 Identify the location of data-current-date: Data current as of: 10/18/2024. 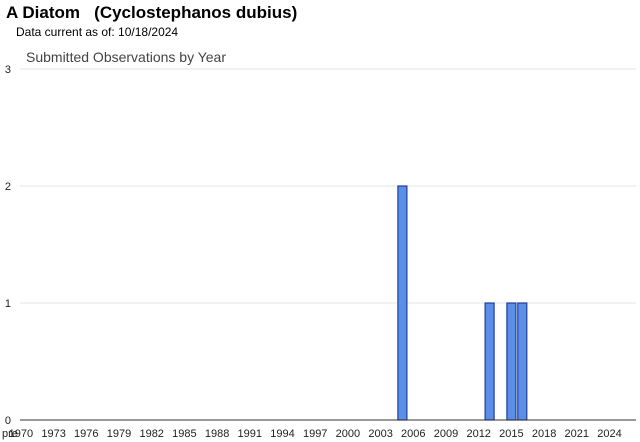
(97, 32).